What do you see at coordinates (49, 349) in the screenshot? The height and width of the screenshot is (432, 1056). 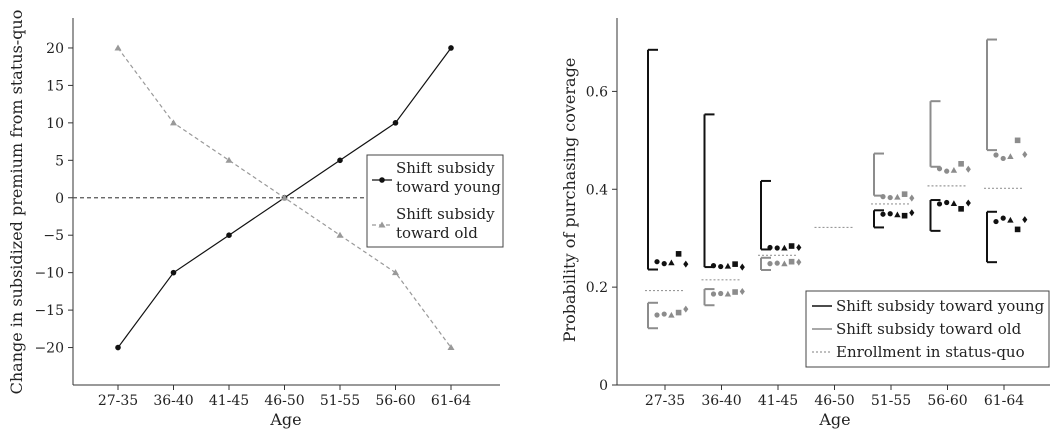 I see `left-y-tick-label: −20` at bounding box center [49, 349].